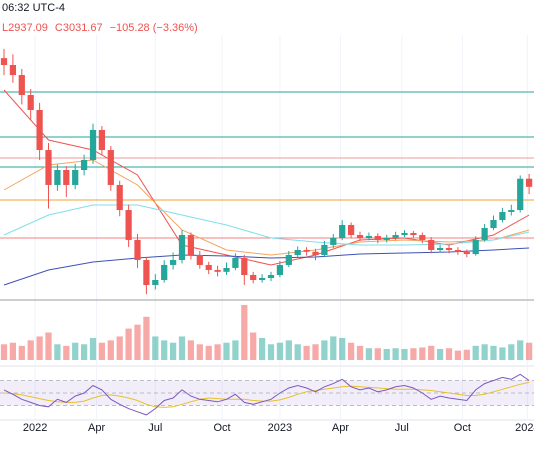  Describe the element at coordinates (266, 225) in the screenshot. I see `moving-average` at that location.